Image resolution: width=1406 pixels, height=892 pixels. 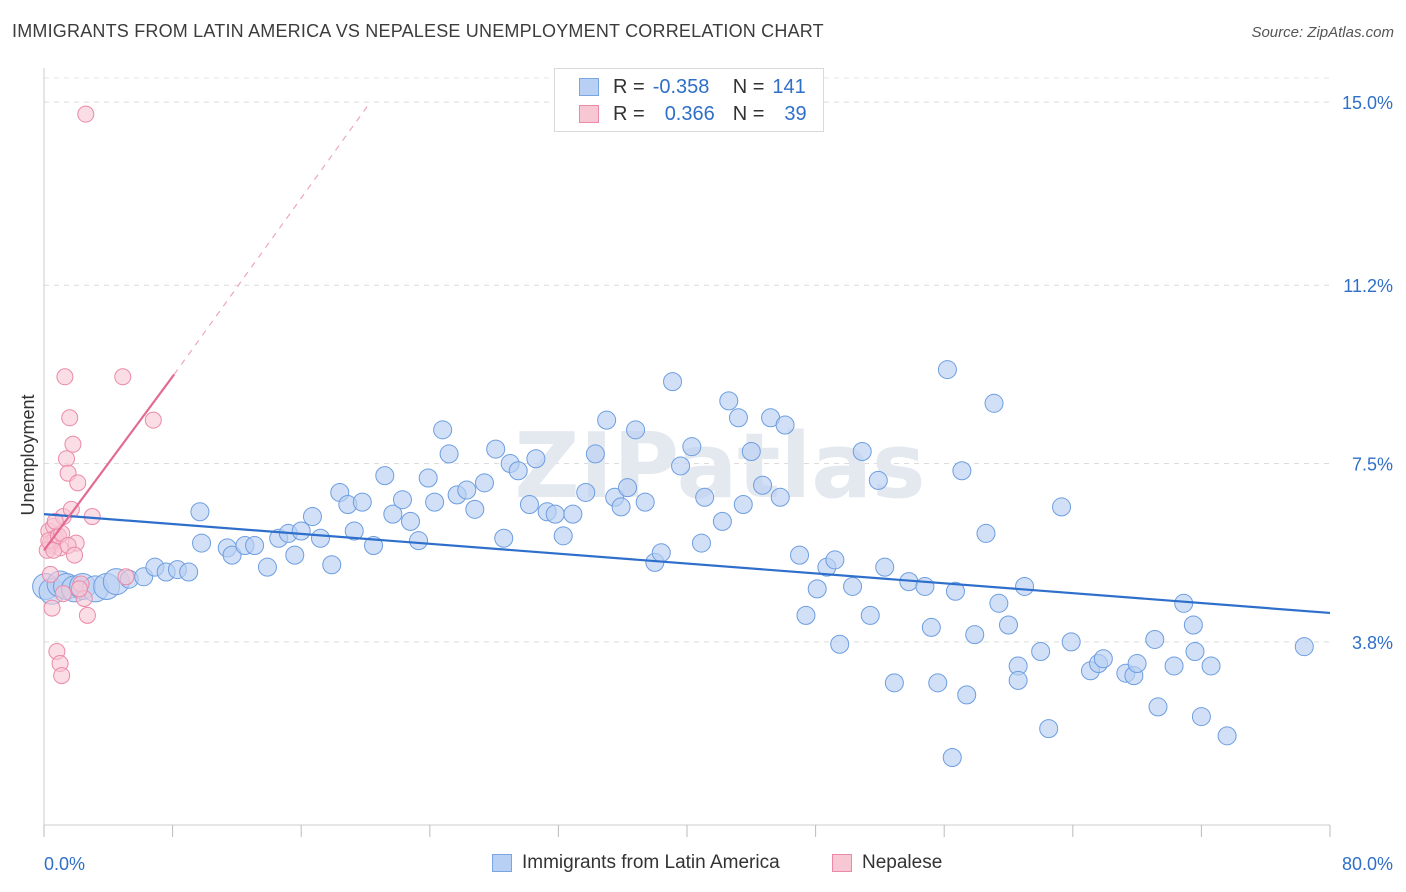 I want to click on watermark: ZIPatlas, so click(x=719, y=466).